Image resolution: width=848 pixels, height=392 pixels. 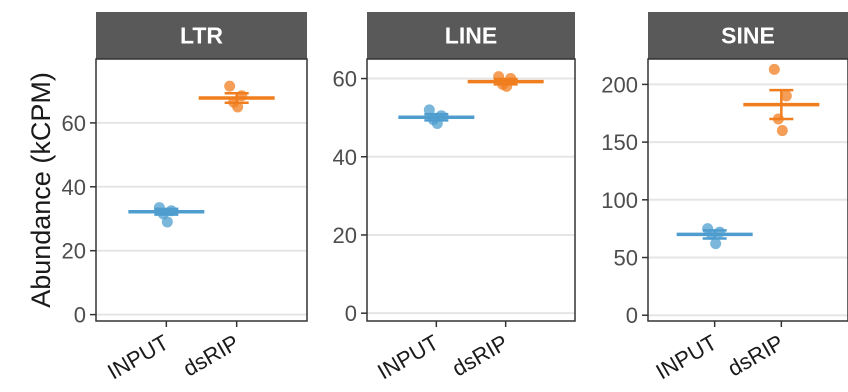 What do you see at coordinates (619, 142) in the screenshot?
I see `y-tick-label: 150` at bounding box center [619, 142].